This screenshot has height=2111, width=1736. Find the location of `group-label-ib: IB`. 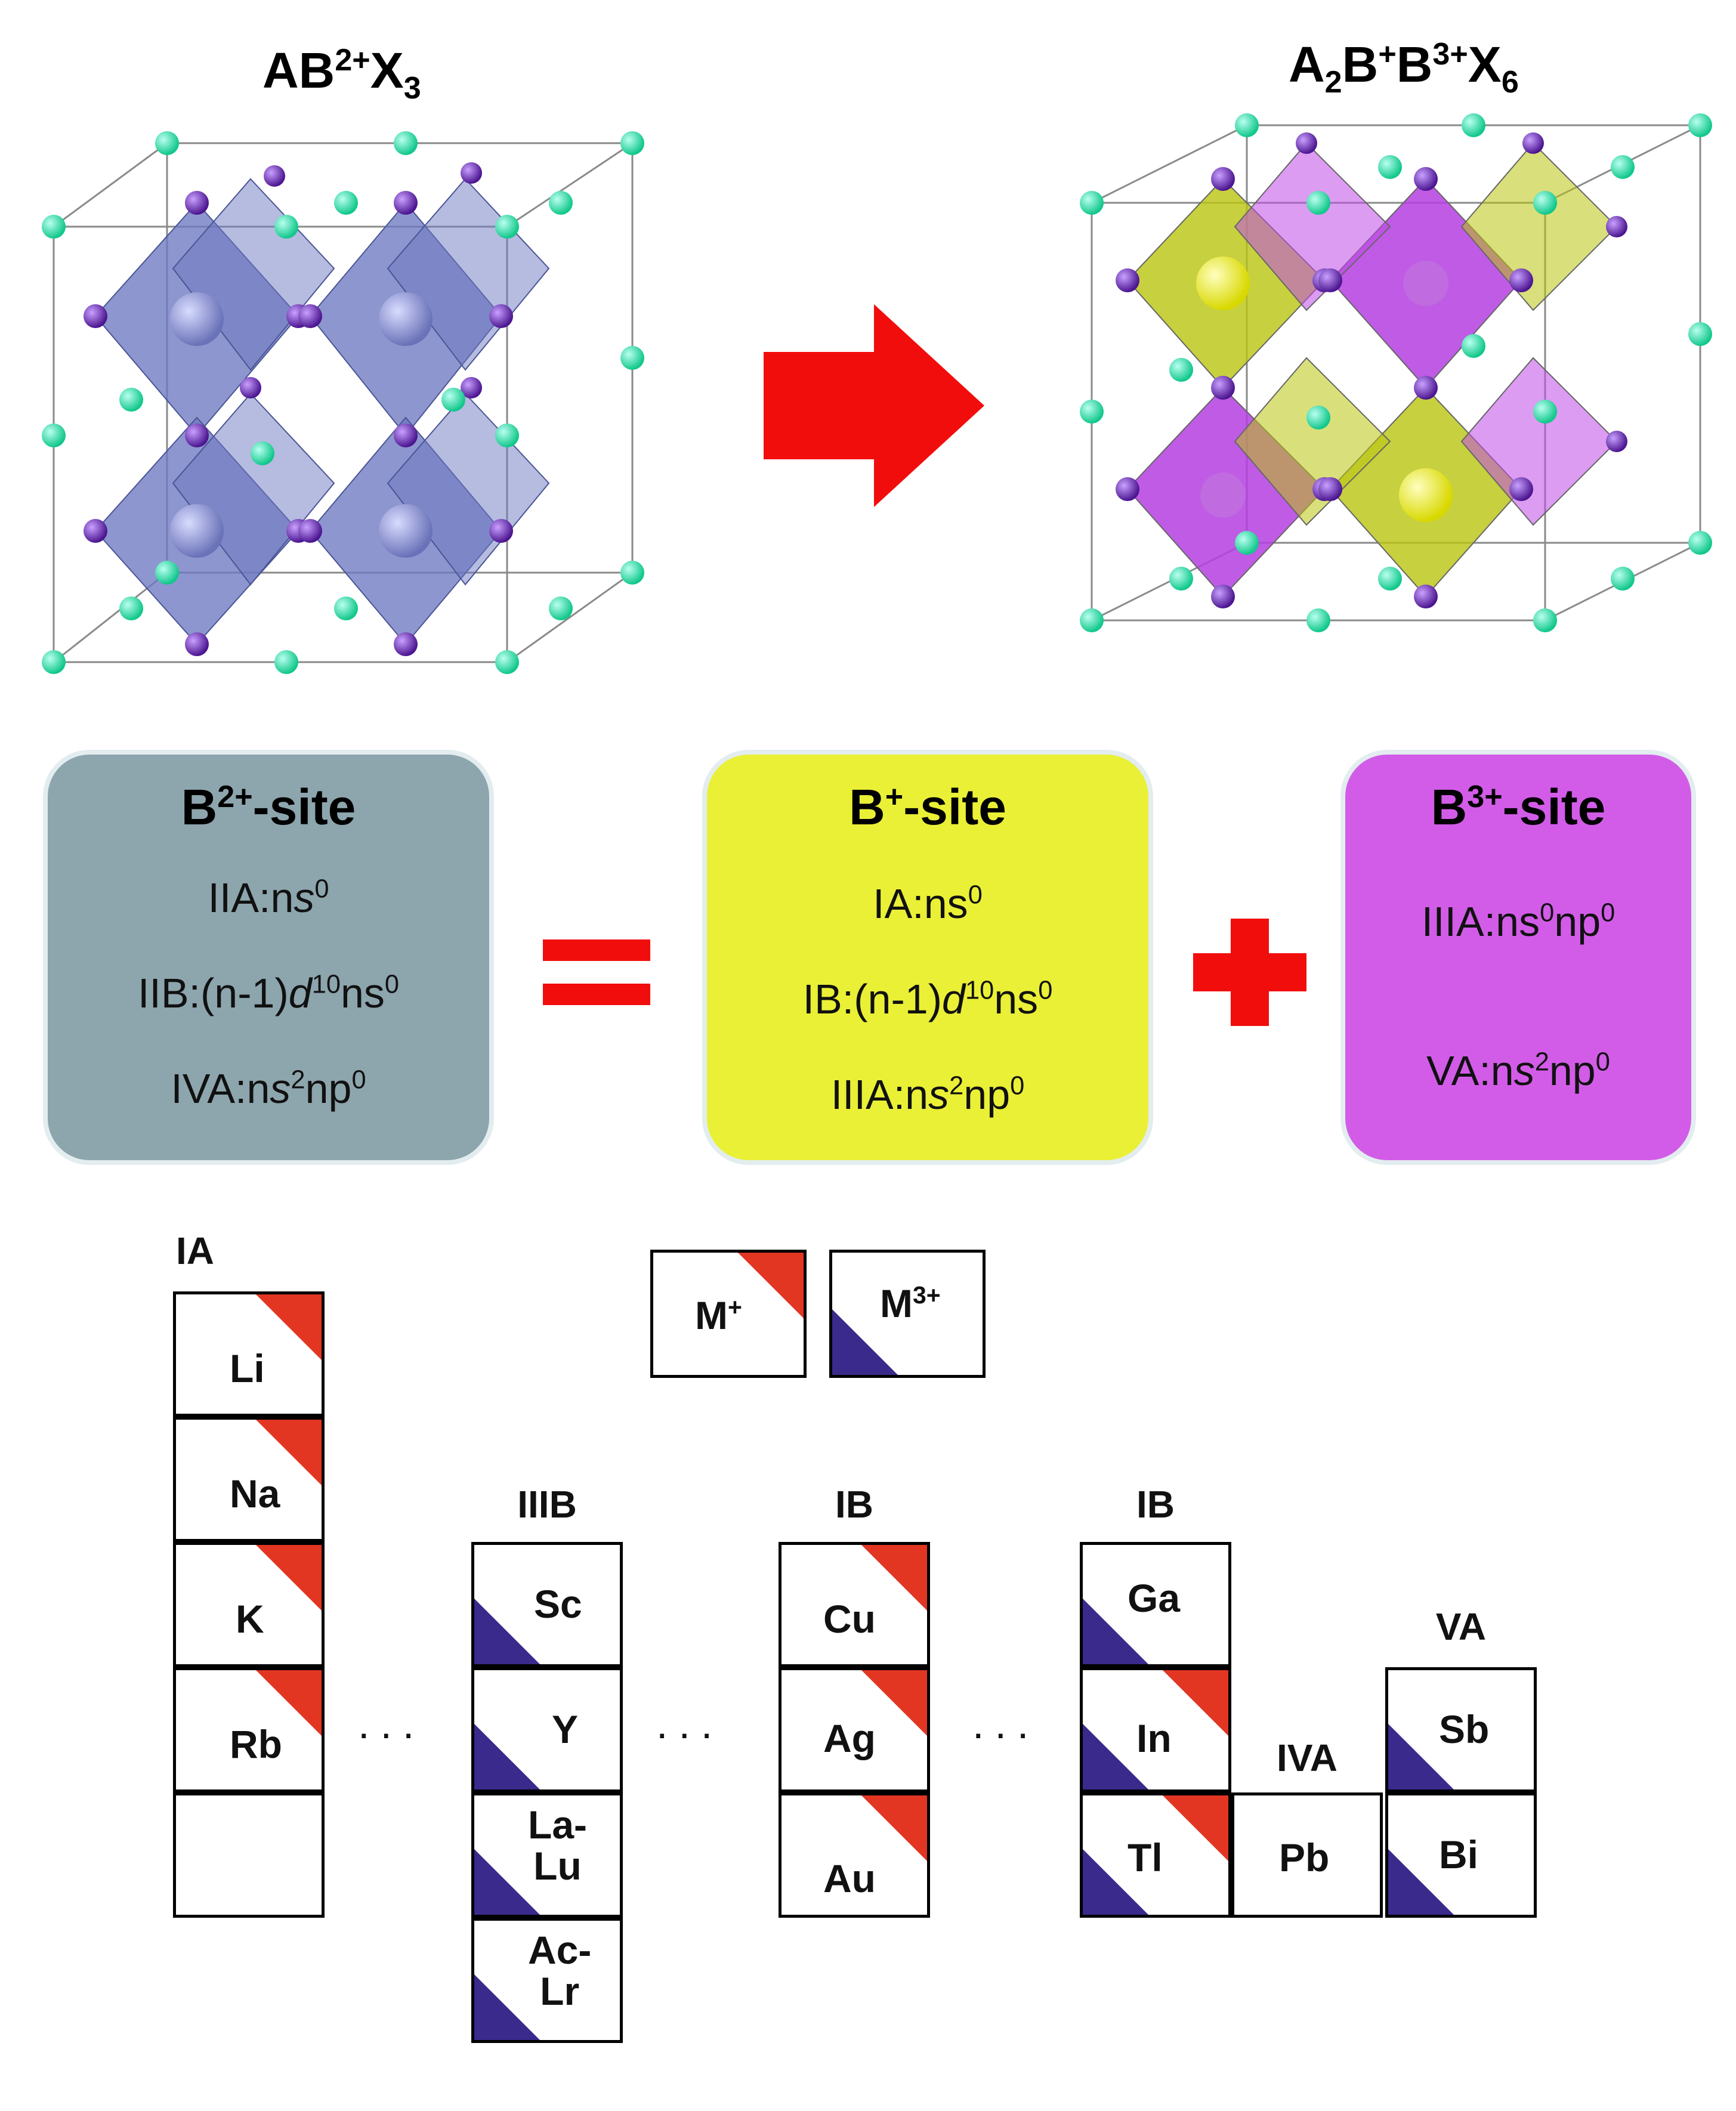

group-label-ib: IB is located at coordinates (854, 1504).